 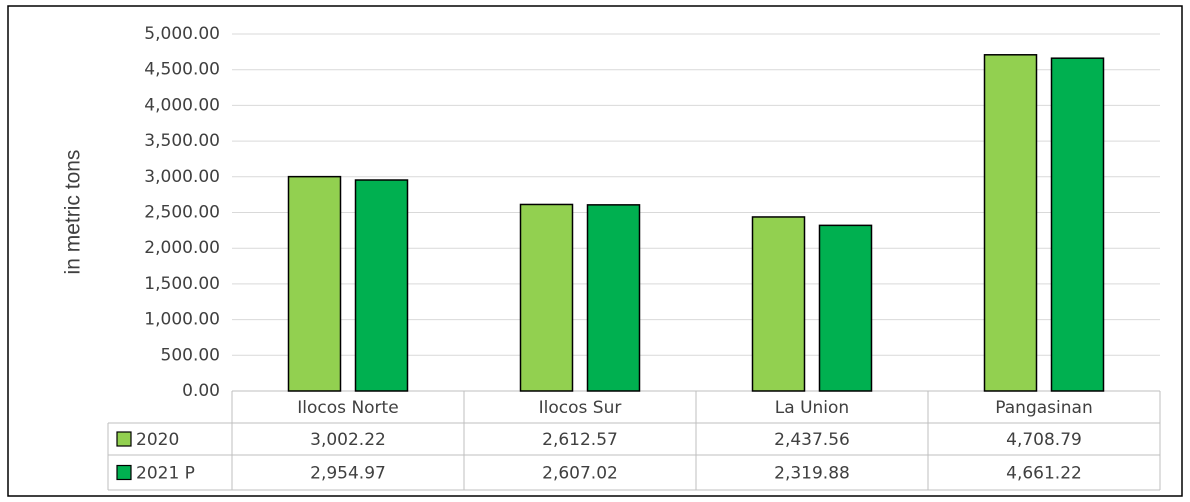 What do you see at coordinates (580, 474) in the screenshot?
I see `table-value: 2,607.02` at bounding box center [580, 474].